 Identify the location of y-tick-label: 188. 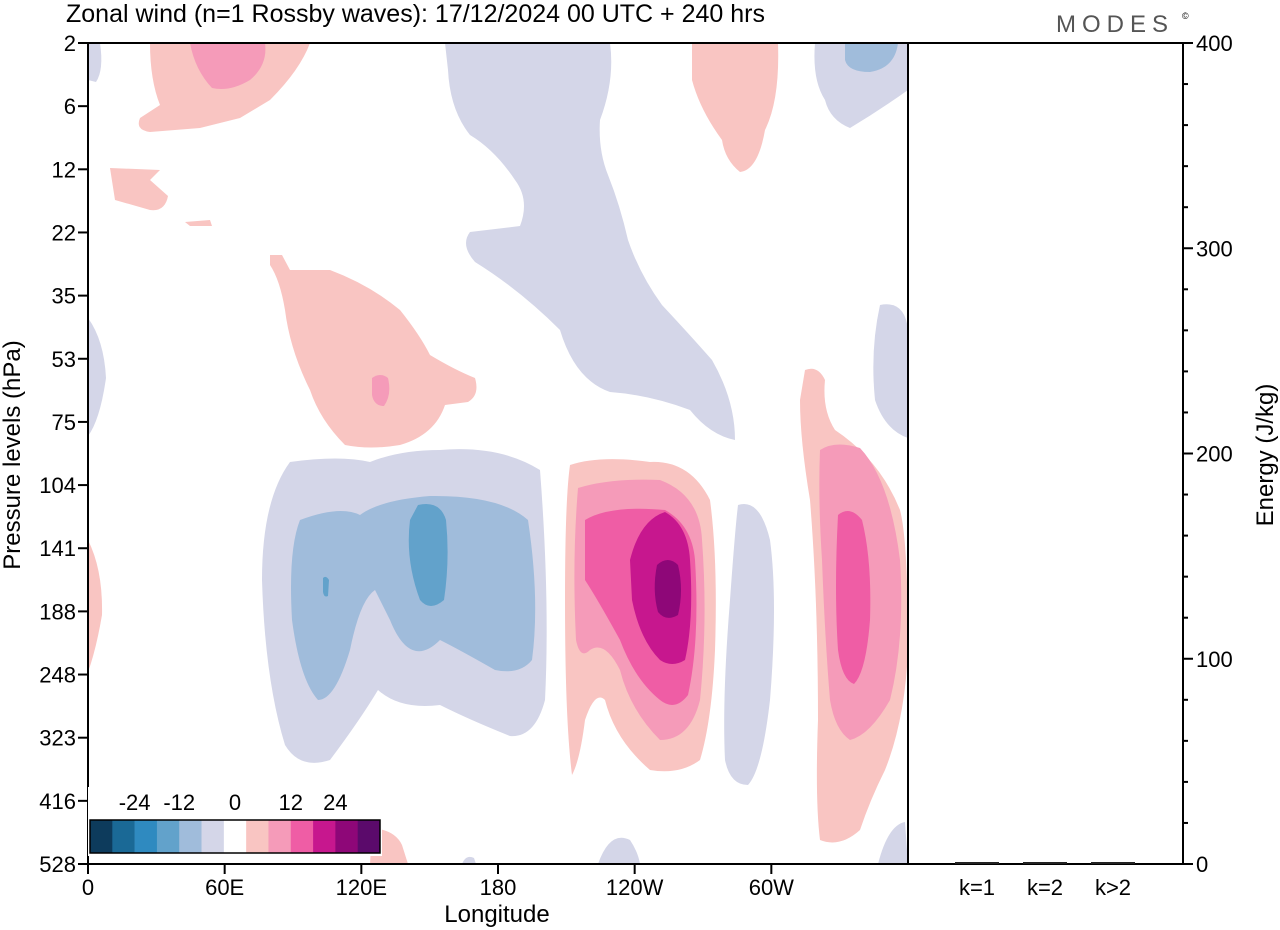
(57, 611).